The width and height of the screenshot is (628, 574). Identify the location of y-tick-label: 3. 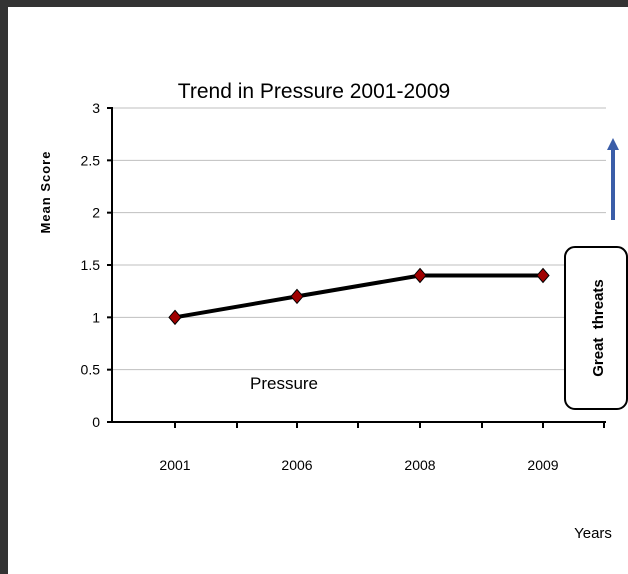
(96, 108).